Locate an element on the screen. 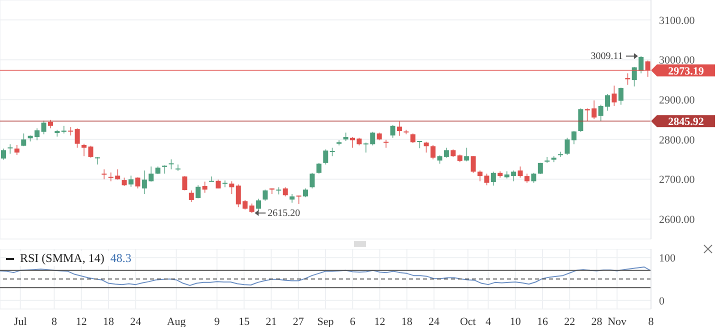 This screenshot has width=719, height=327. y-tick-label: 100 is located at coordinates (667, 258).